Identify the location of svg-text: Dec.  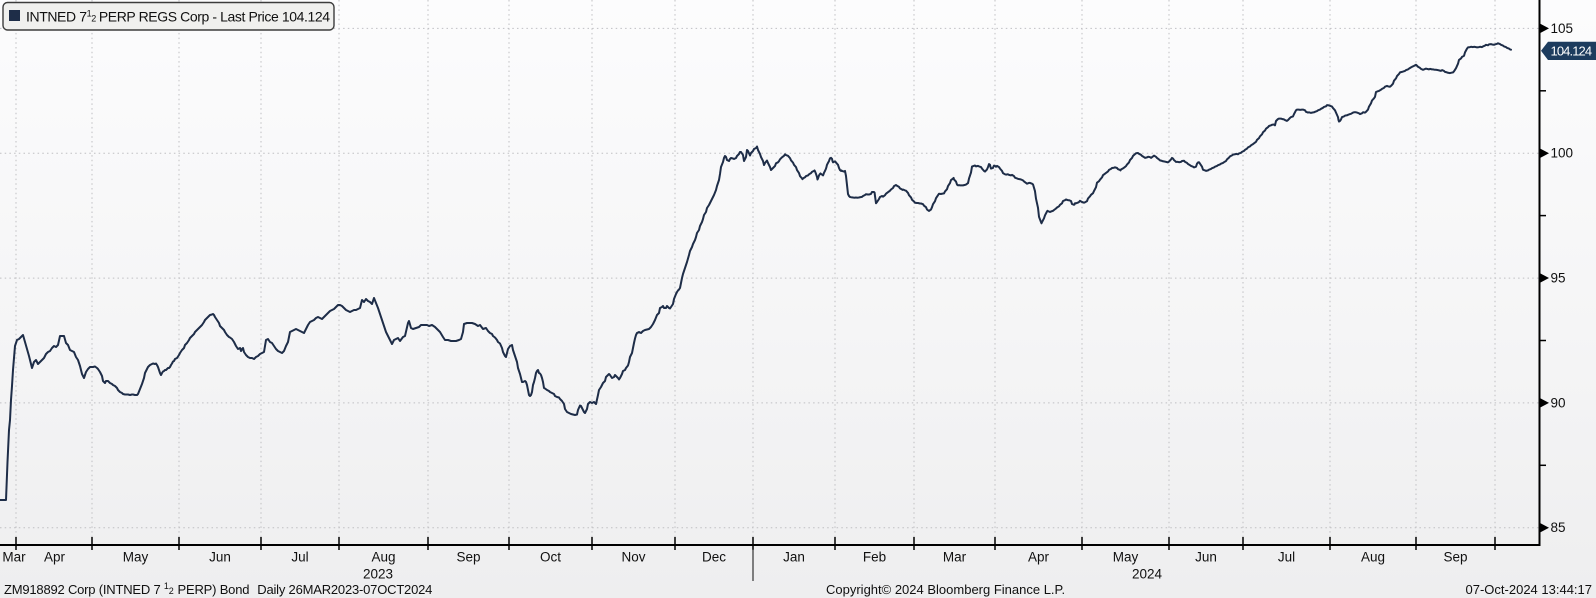
(714, 557).